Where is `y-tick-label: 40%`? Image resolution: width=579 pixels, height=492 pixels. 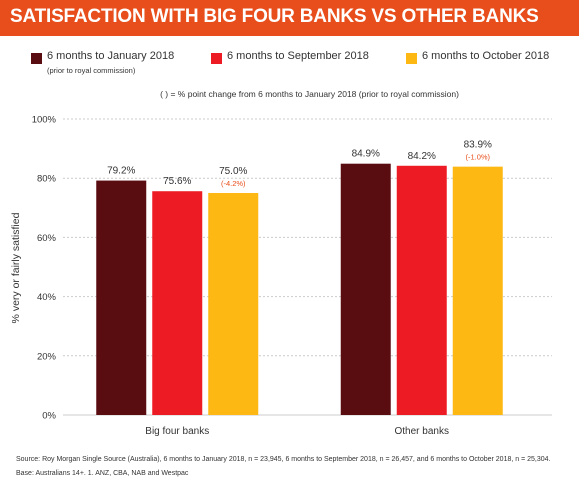
y-tick-label: 40% is located at coordinates (47, 297).